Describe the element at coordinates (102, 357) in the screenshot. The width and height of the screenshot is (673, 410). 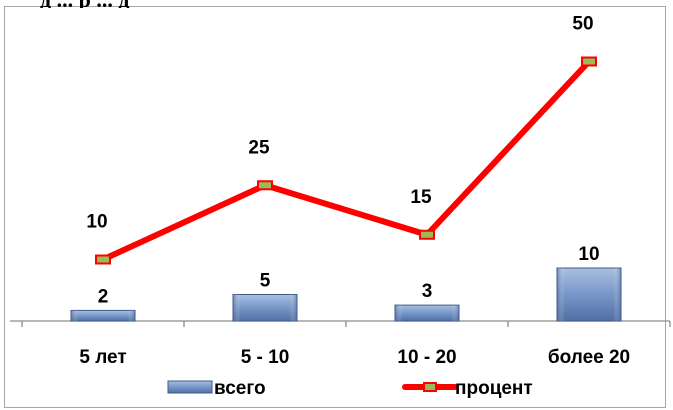
I see `x-tick-label: 5 лет` at that location.